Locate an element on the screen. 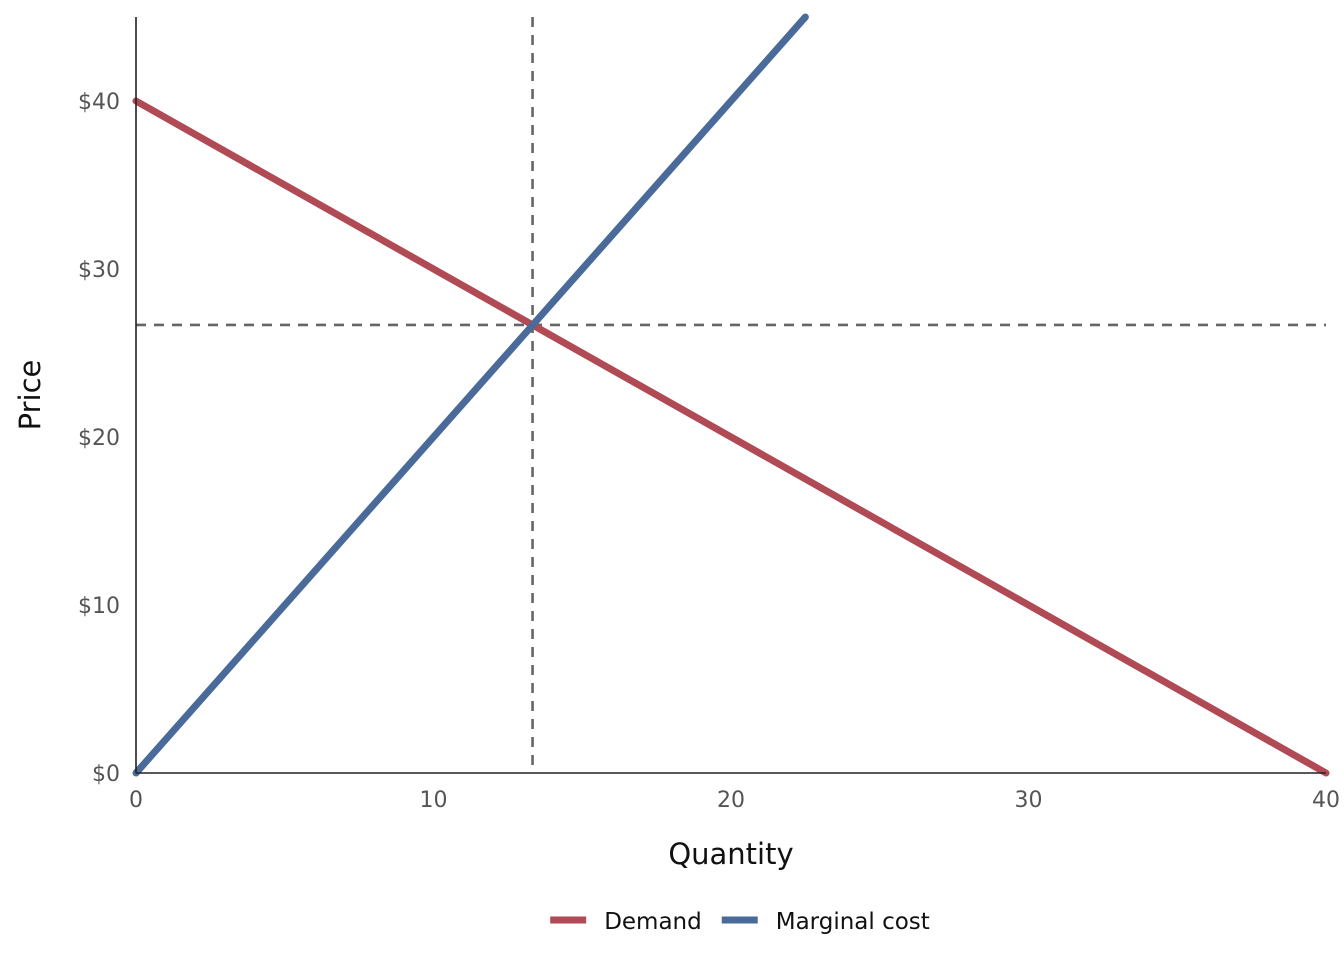 The image size is (1344, 960). y-tick-label: $30 is located at coordinates (99, 270).